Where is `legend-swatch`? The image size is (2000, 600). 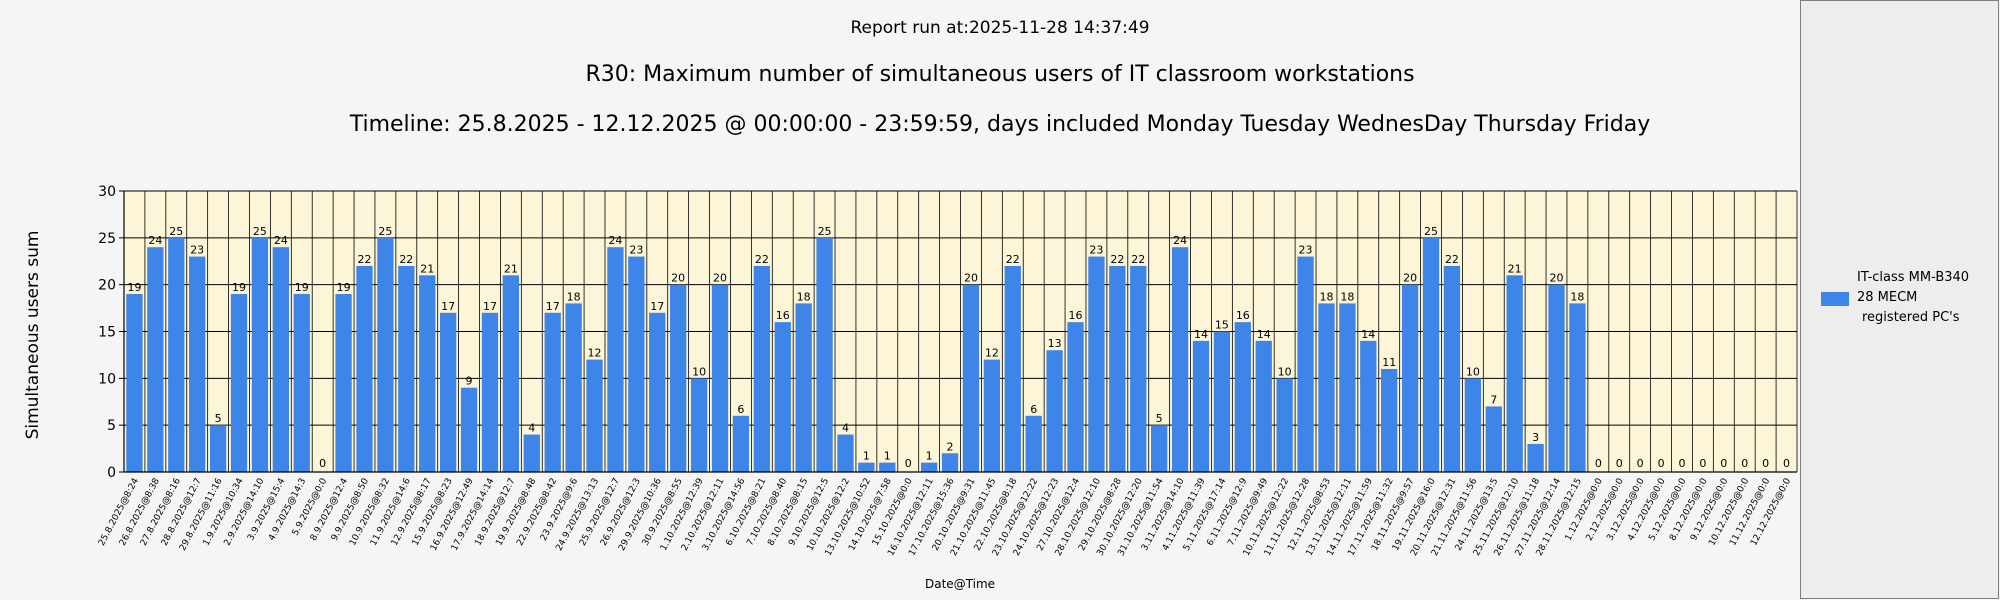
legend-swatch is located at coordinates (1835, 299).